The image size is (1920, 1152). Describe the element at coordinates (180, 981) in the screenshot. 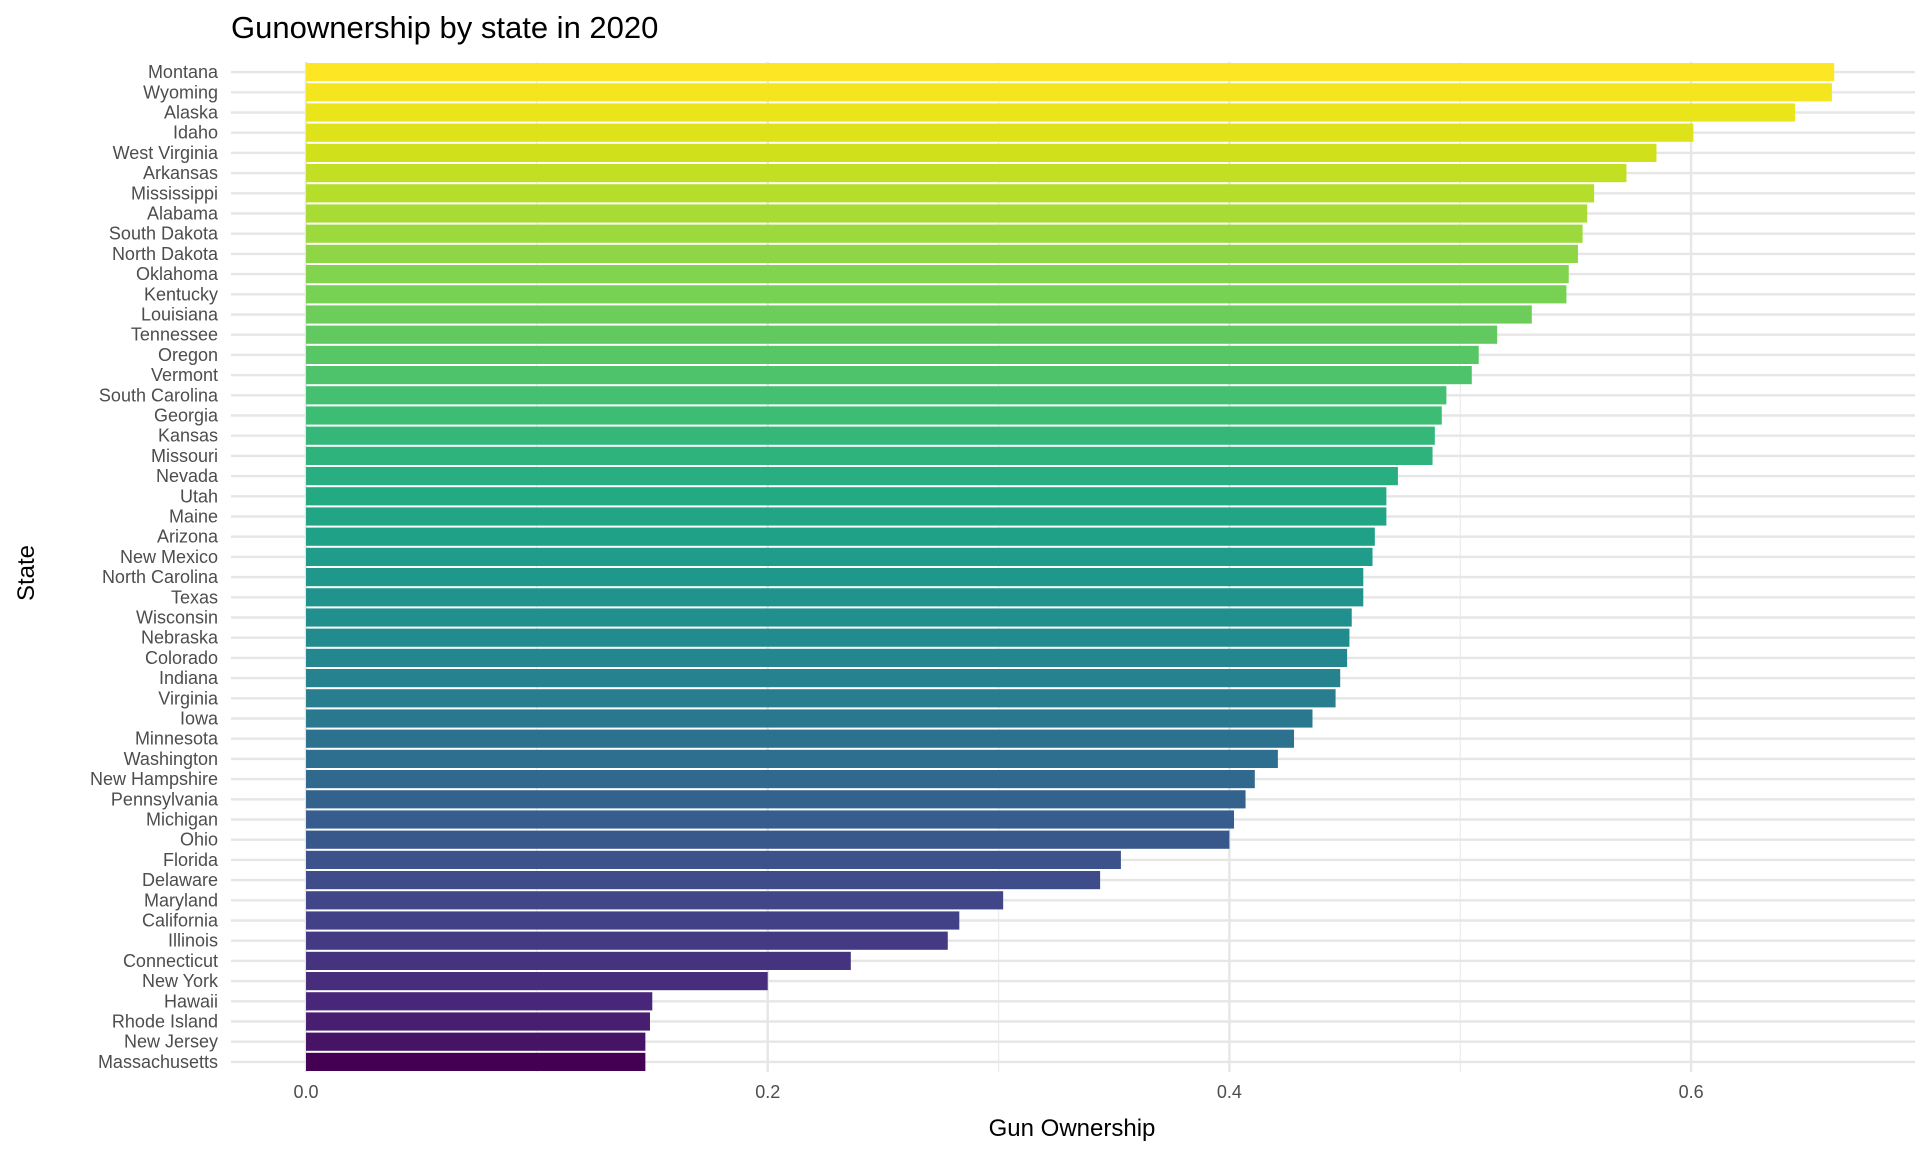

I see `y-tick-label: New York` at that location.